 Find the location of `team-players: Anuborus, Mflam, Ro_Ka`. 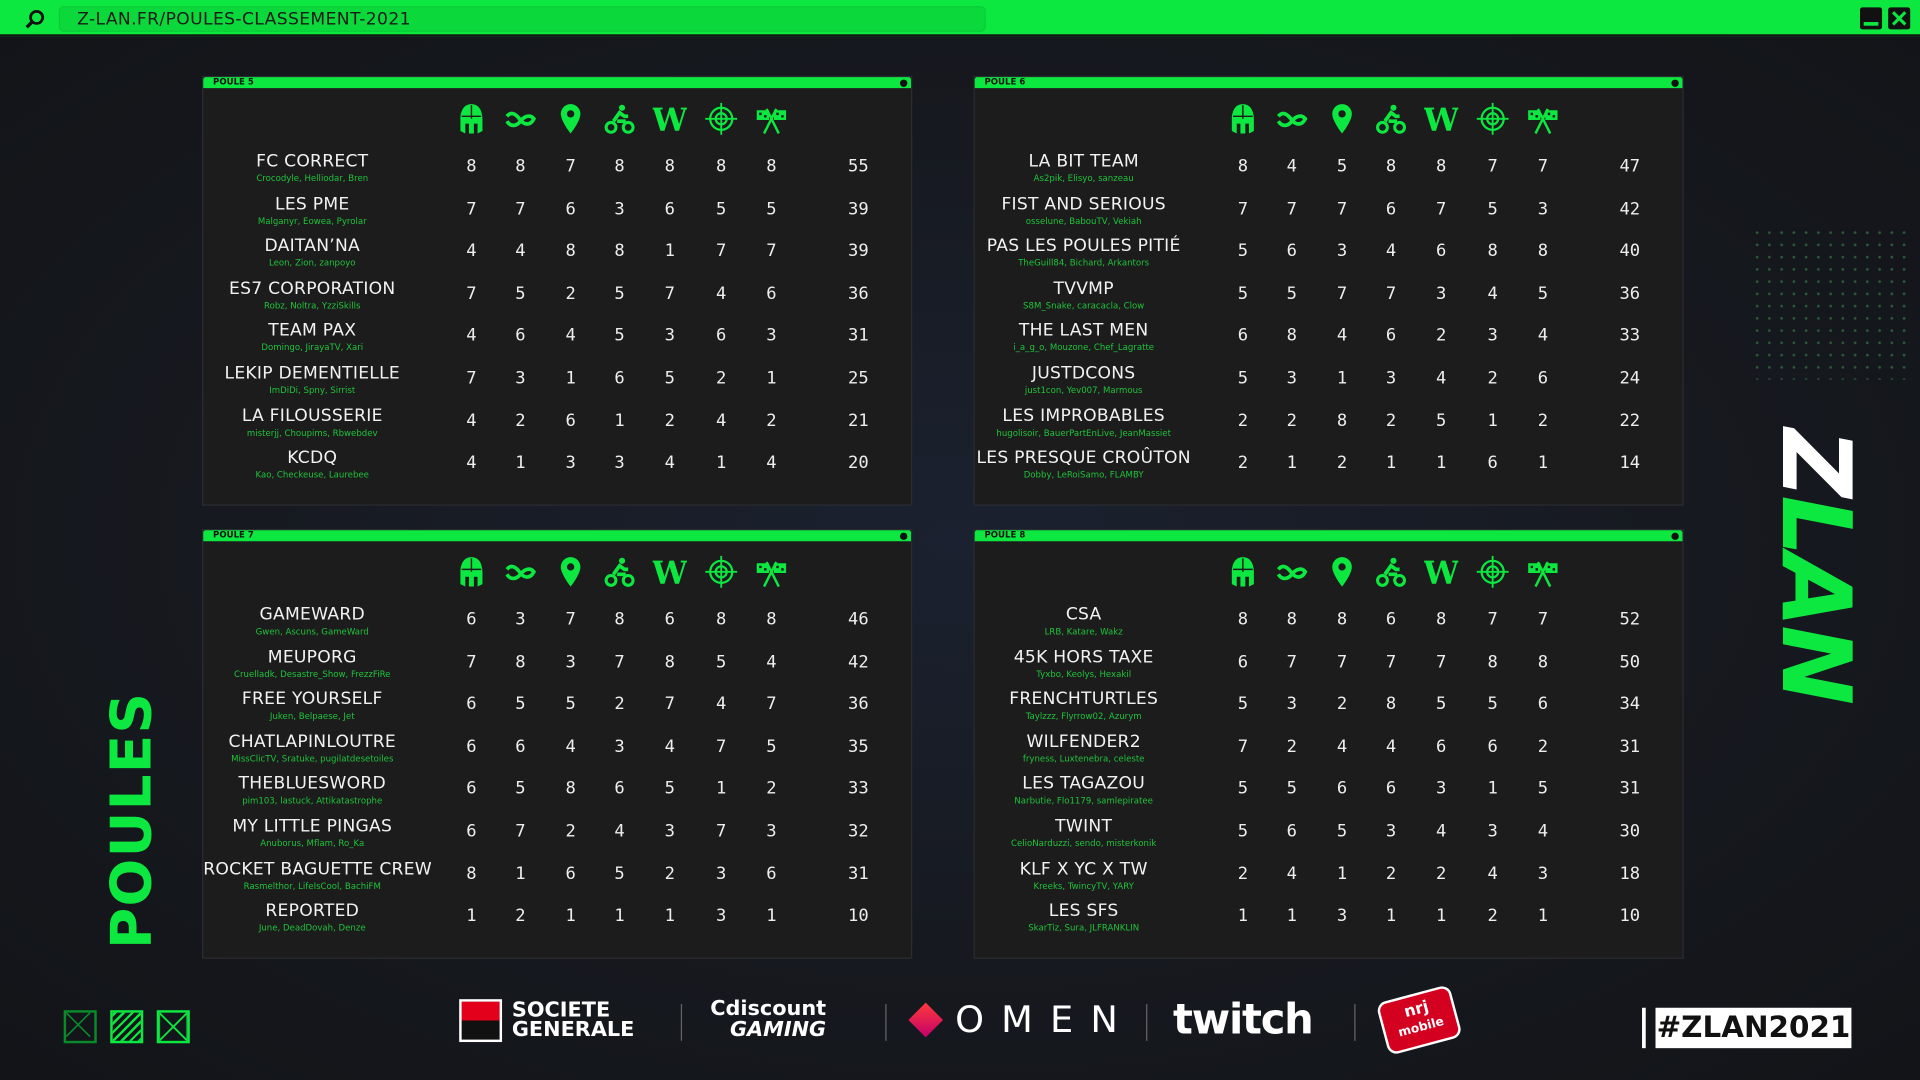

team-players: Anuborus, Mflam, Ro_Ka is located at coordinates (312, 843).